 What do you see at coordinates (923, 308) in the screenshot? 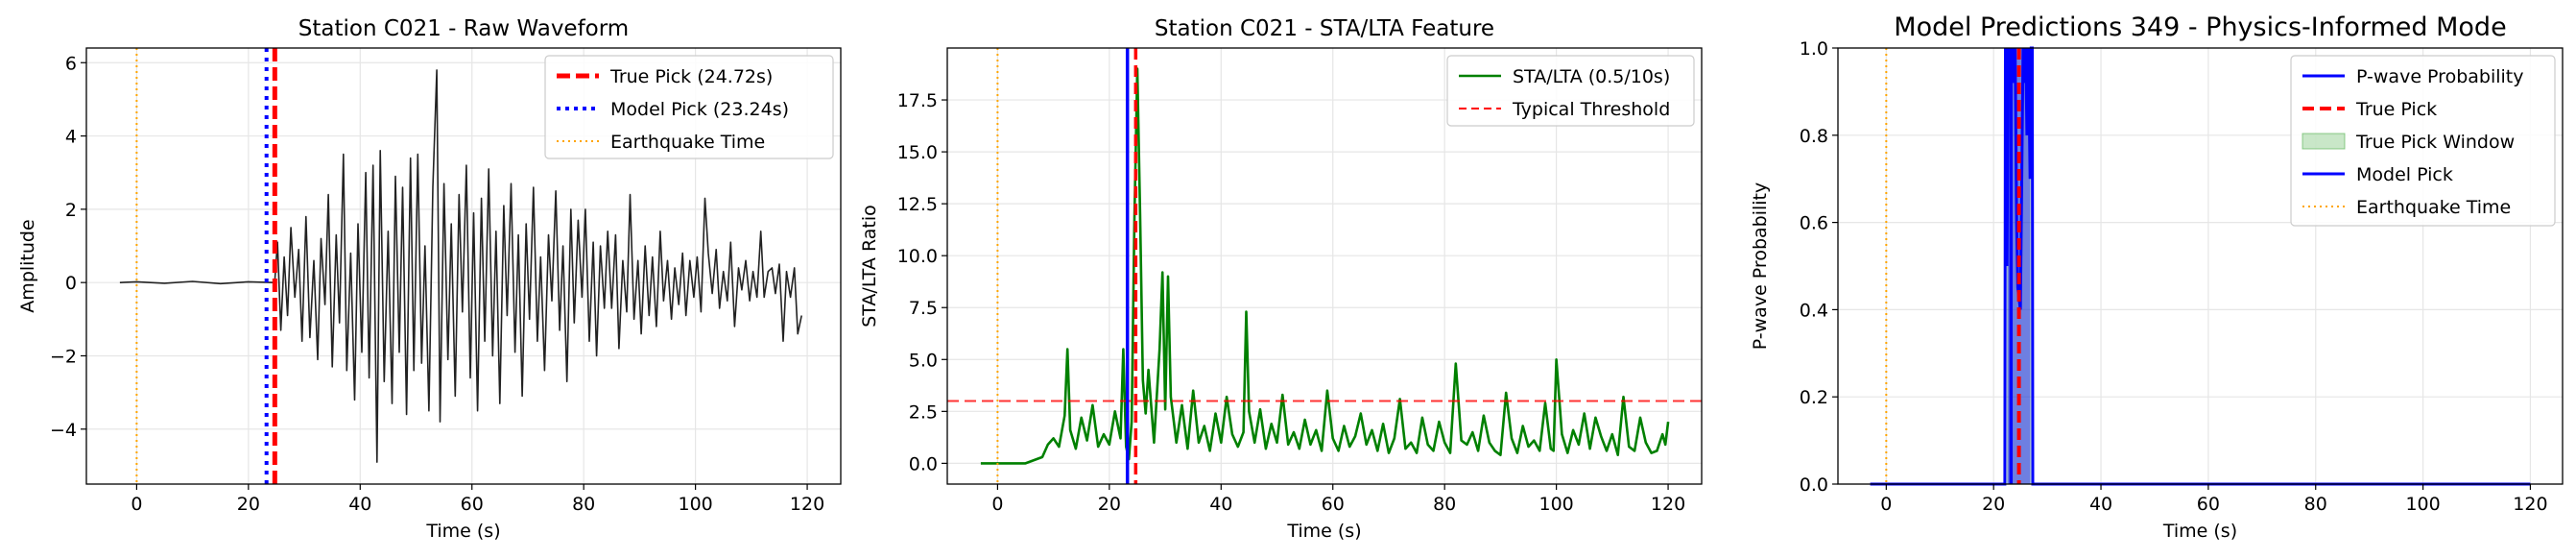
I see `y-tick-label: 7.5` at bounding box center [923, 308].